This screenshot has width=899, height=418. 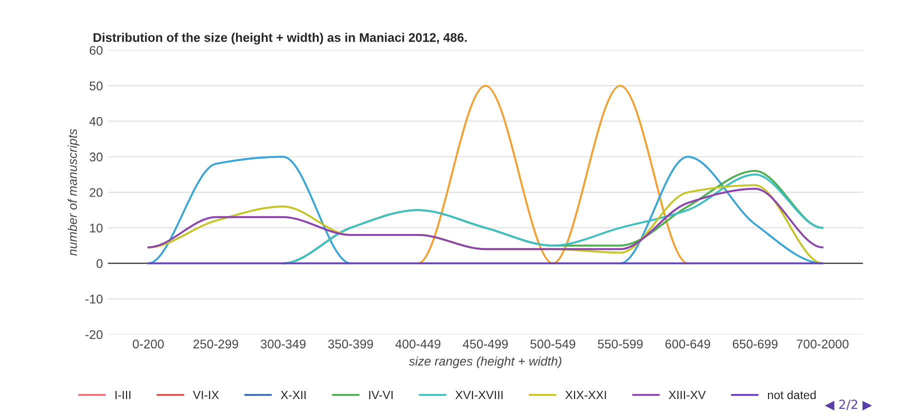 I want to click on x-tick-label: 350-399, so click(x=350, y=344).